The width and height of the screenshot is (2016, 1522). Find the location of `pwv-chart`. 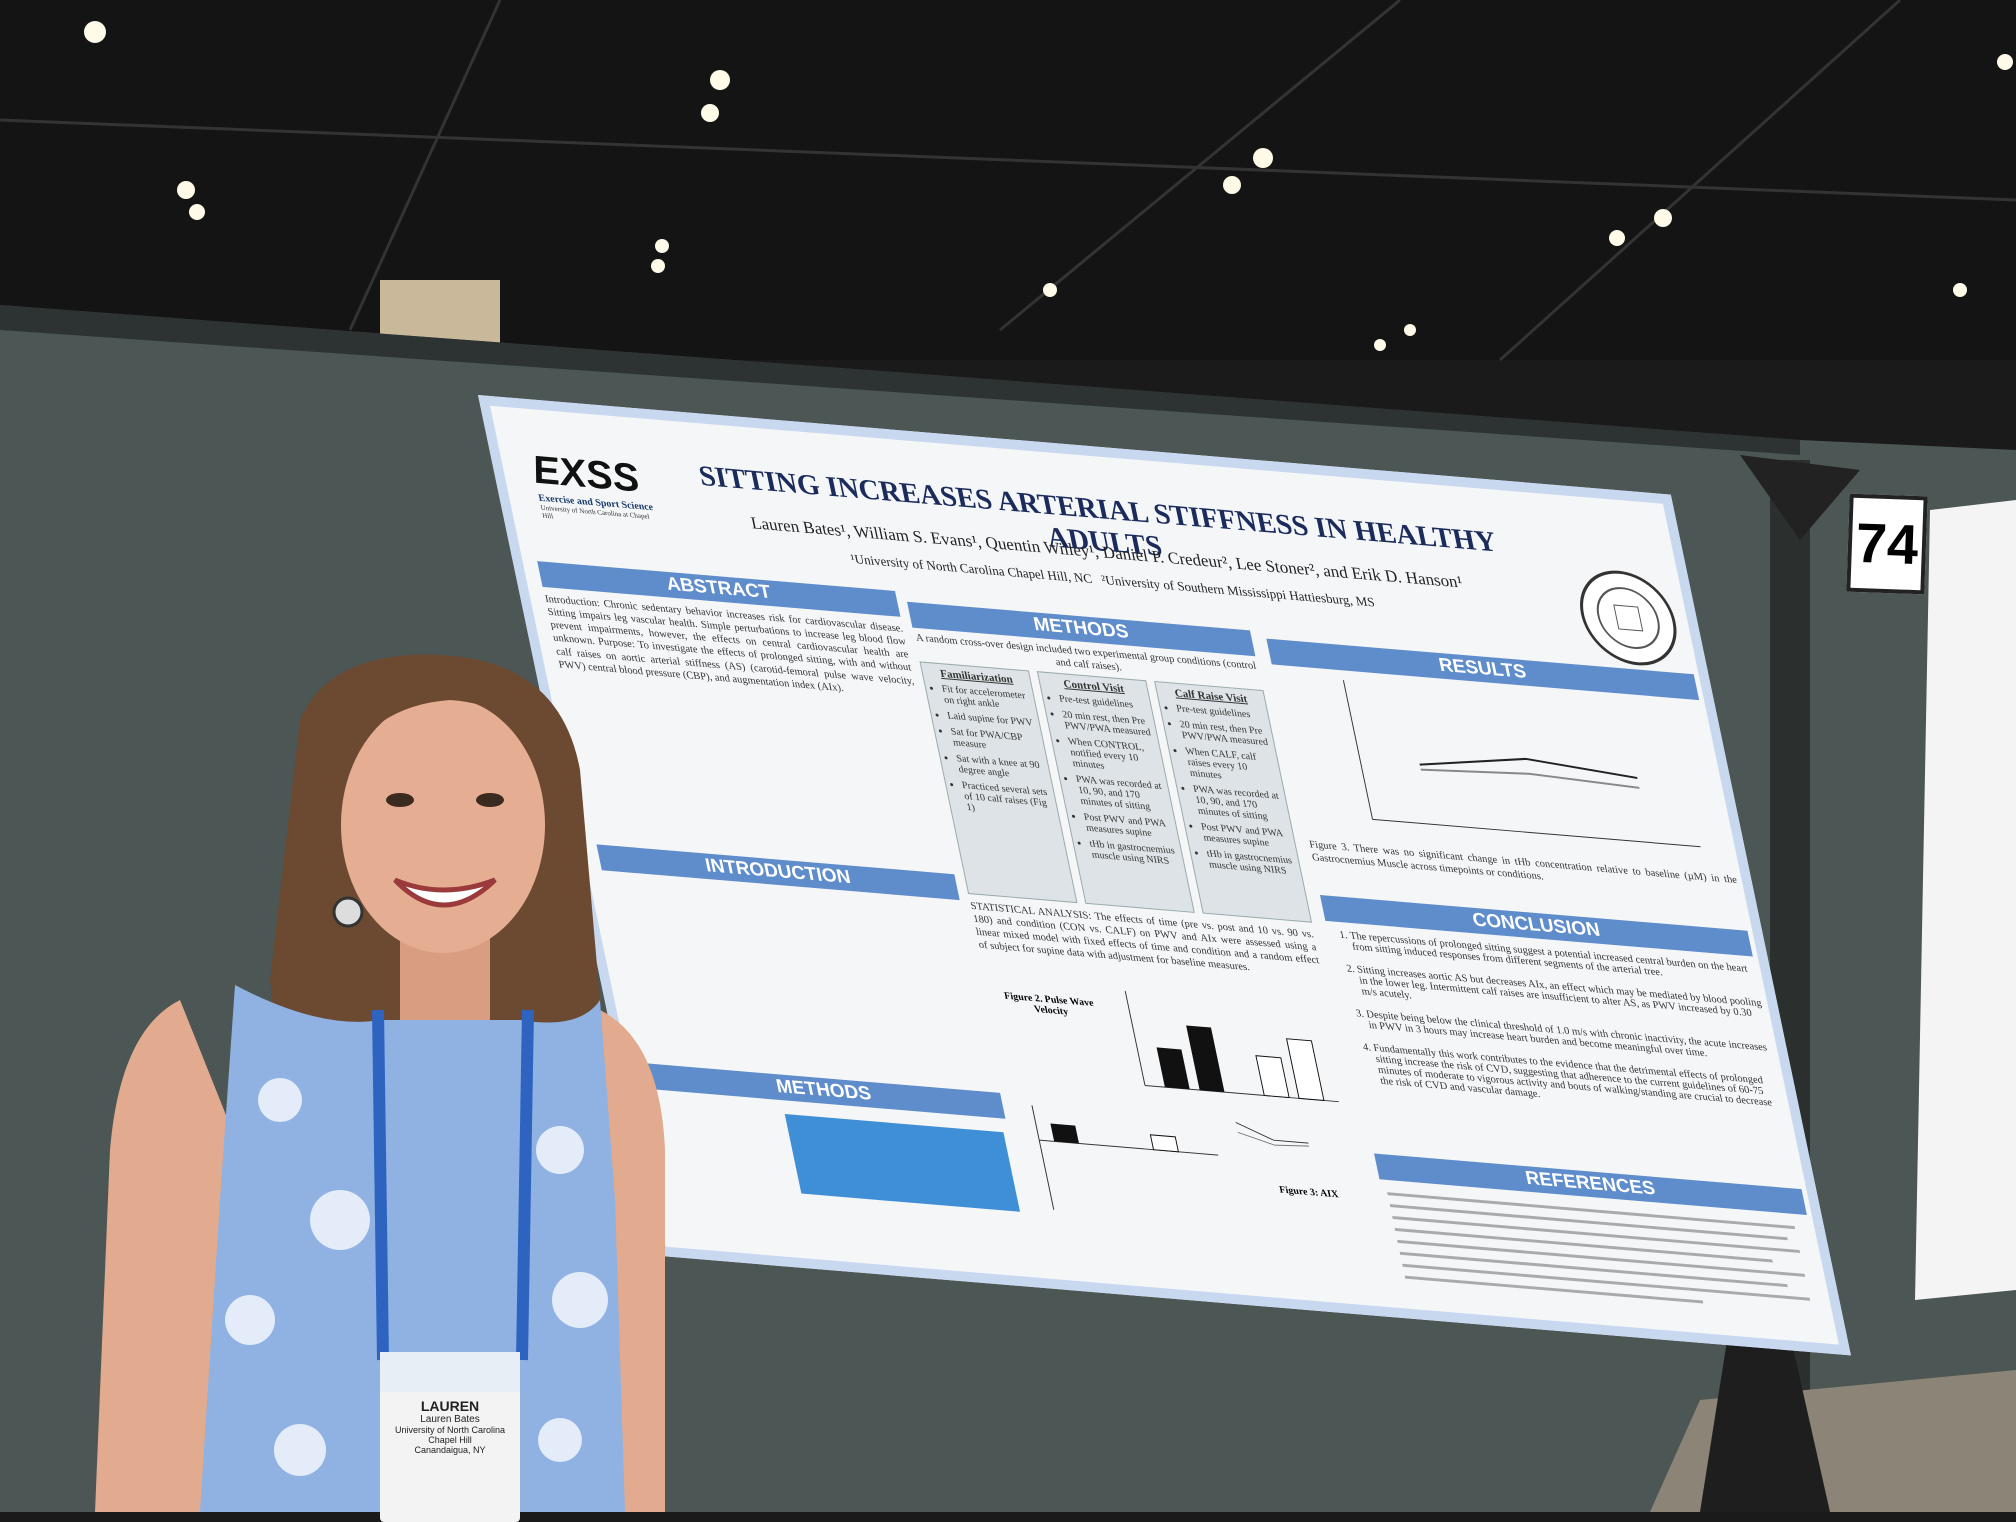

pwv-chart is located at coordinates (1231, 1047).